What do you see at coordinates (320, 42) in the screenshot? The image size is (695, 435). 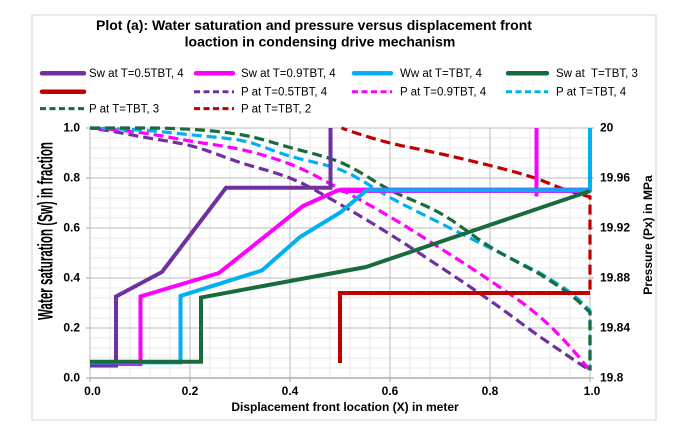 I see `svg-text:loaction in condensing drive m: loaction in condensing drive mechanism` at bounding box center [320, 42].